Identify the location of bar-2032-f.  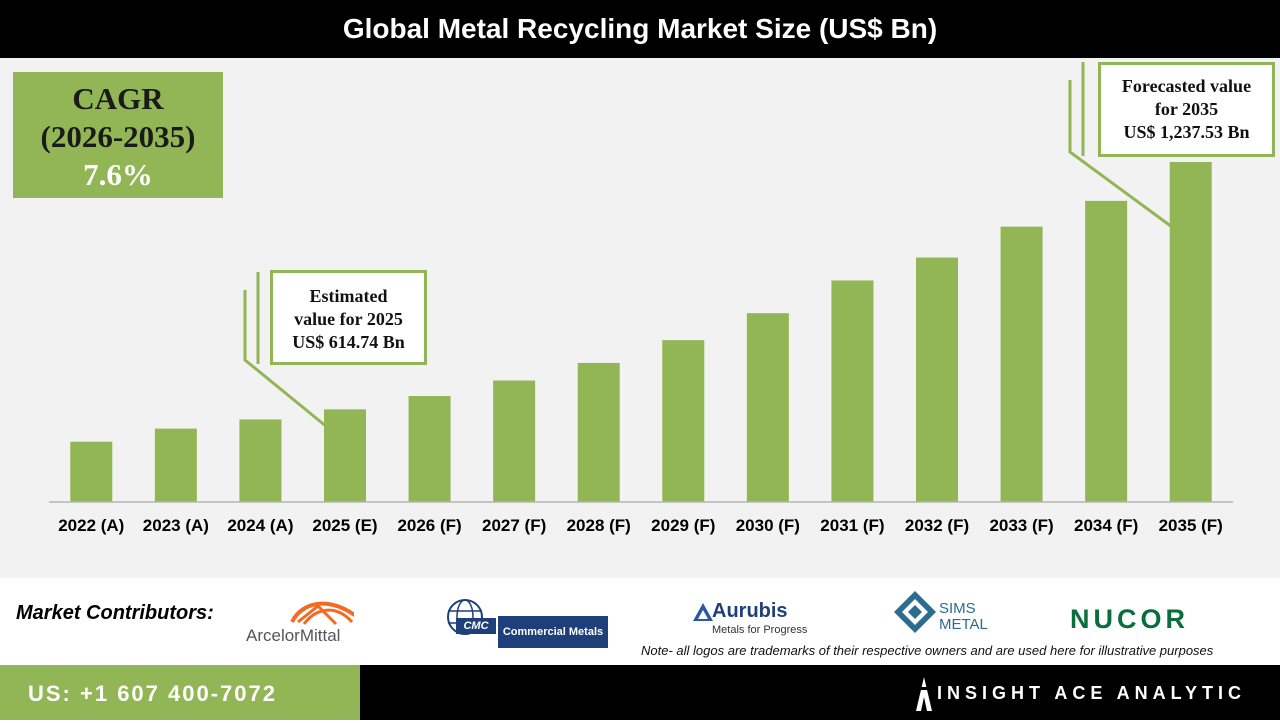
(937, 379).